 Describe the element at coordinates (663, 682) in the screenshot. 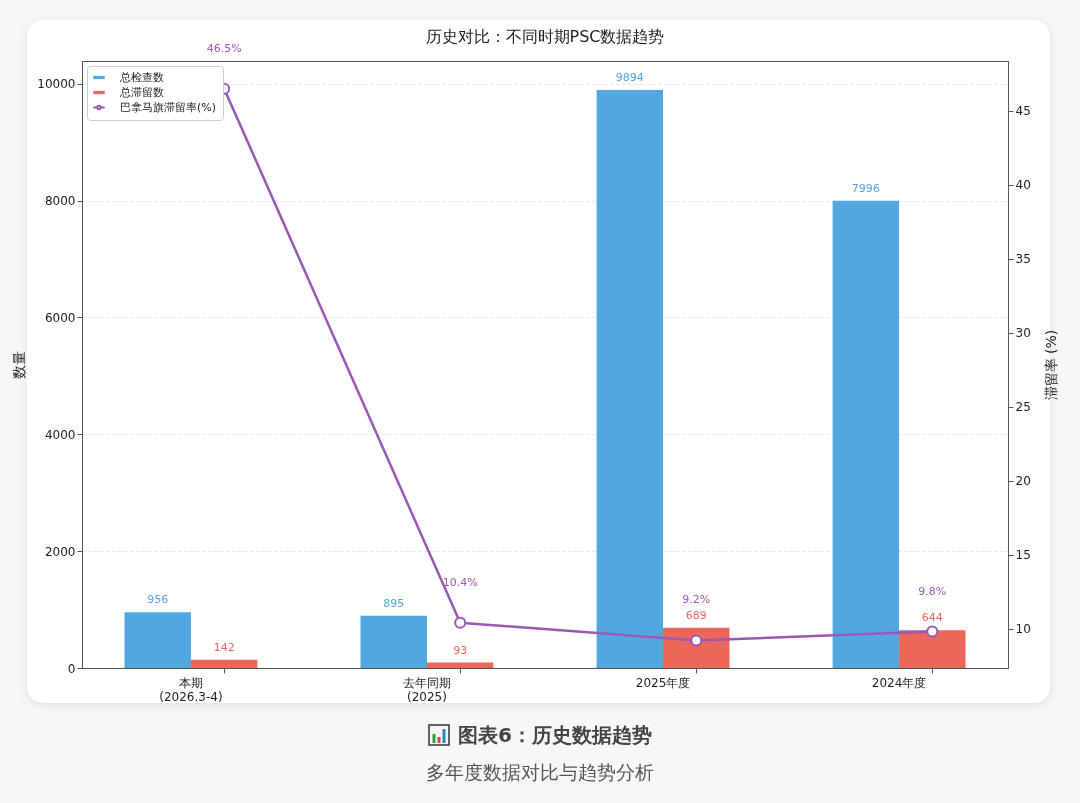

I see `x-tick-label: 2025年度` at that location.